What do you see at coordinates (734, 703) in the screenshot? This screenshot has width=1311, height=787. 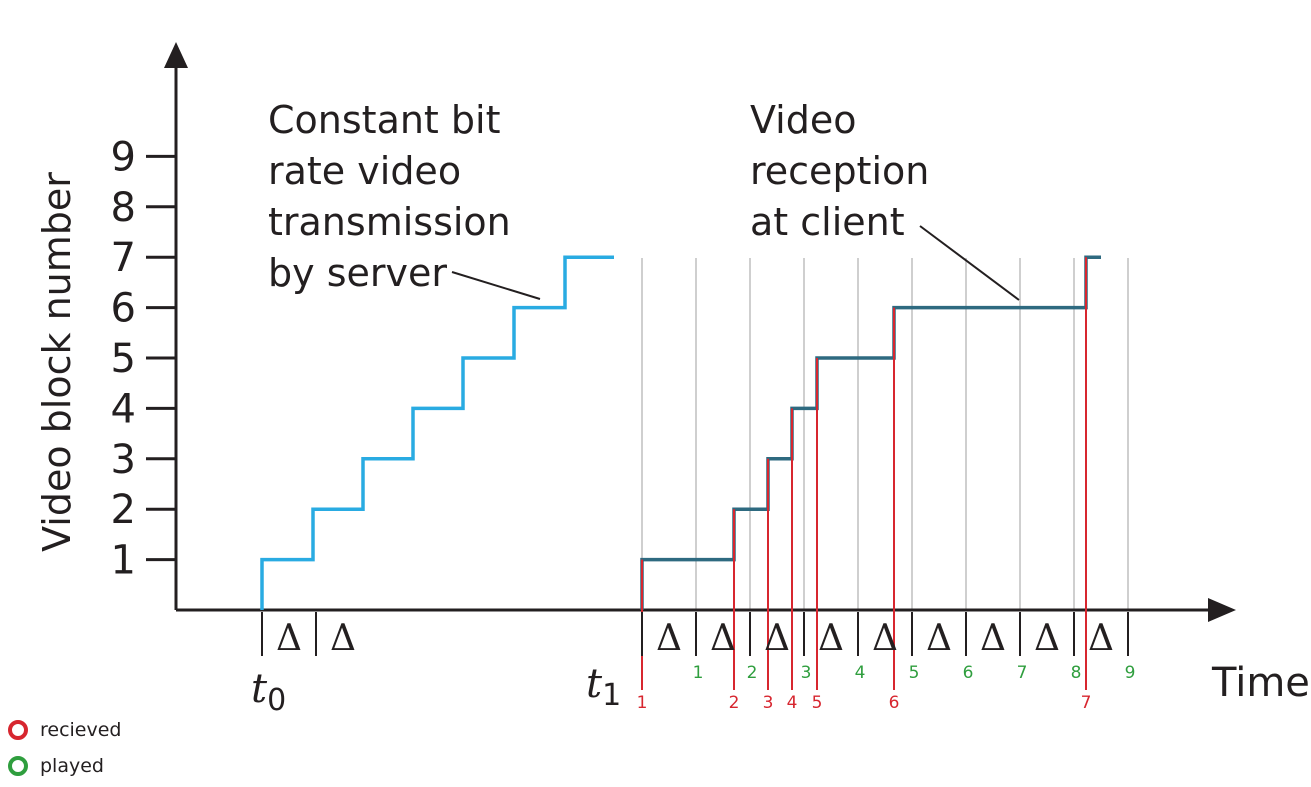 I see `received-label: 2` at bounding box center [734, 703].